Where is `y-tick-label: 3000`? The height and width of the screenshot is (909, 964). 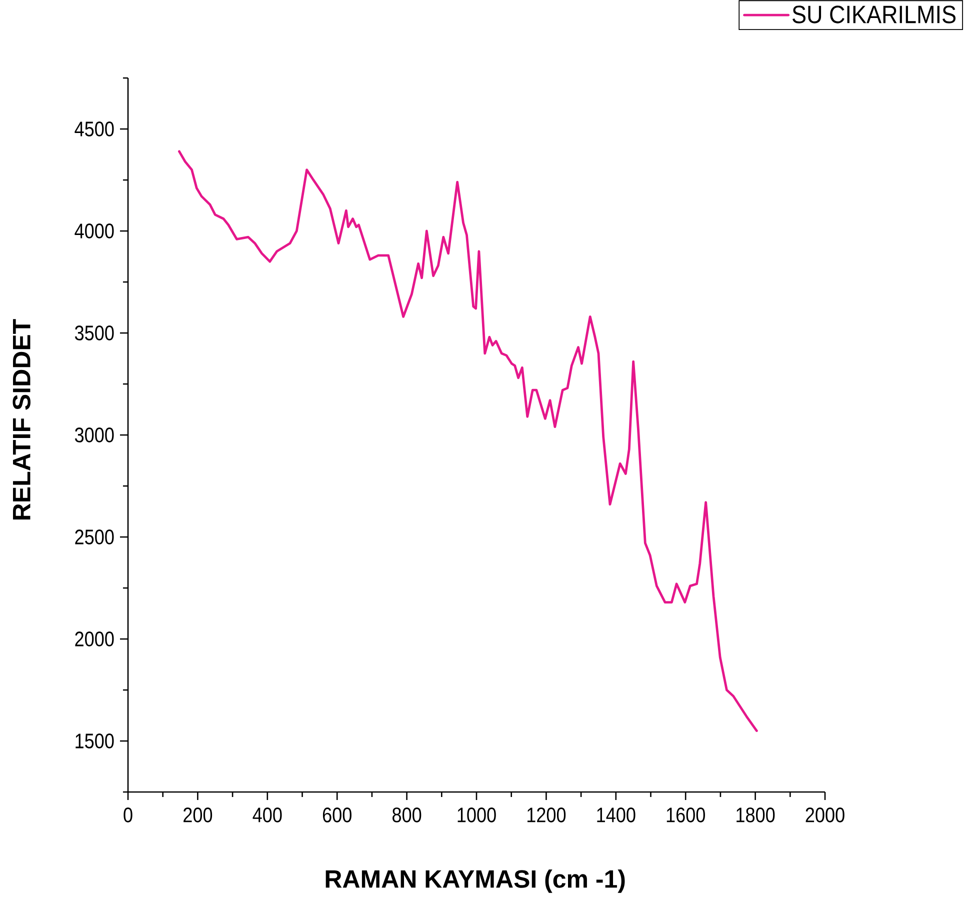
y-tick-label: 3000 is located at coordinates (94, 435).